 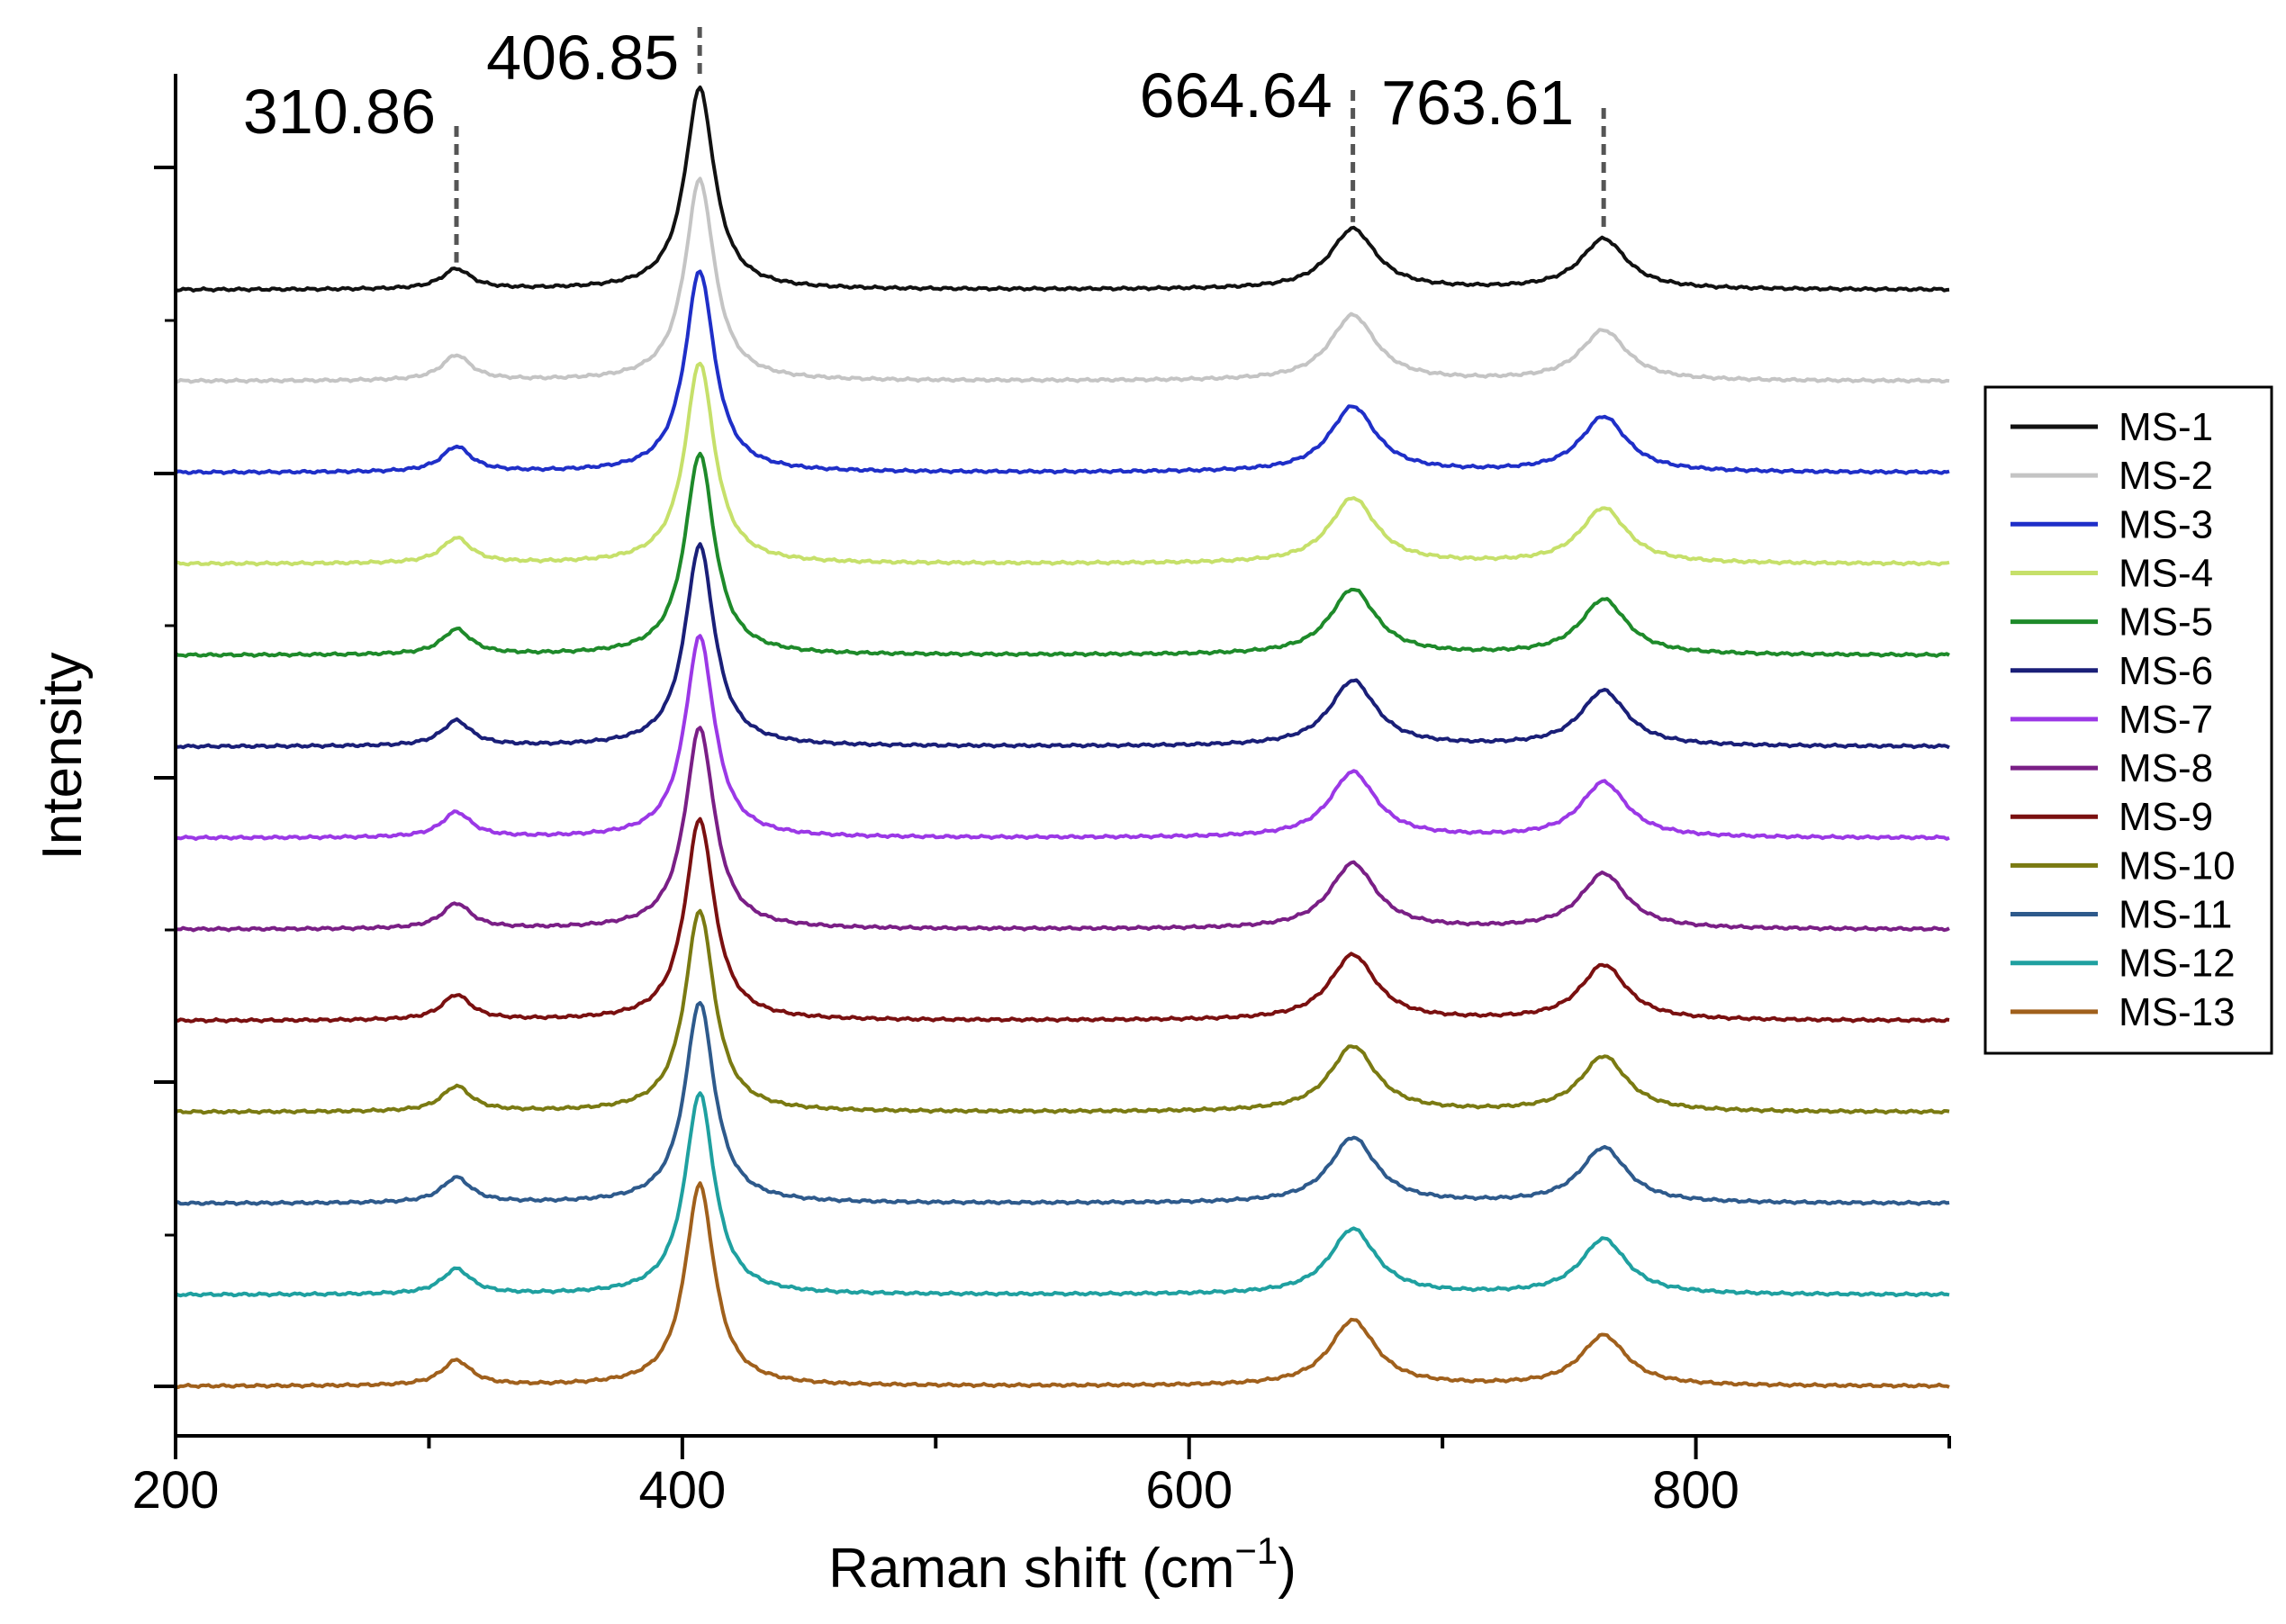 I want to click on legend-label-ms-11: MS-11, so click(x=2175, y=915).